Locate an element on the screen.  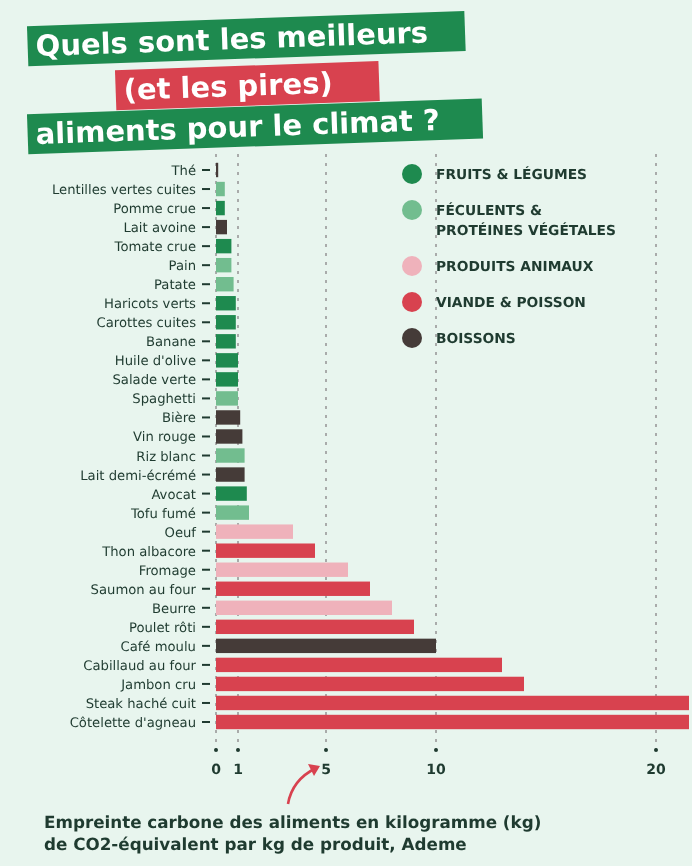
chart-title: Quels sont les meilleurs (et les pires) aliments pour le climat ? is located at coordinates (238, 85).